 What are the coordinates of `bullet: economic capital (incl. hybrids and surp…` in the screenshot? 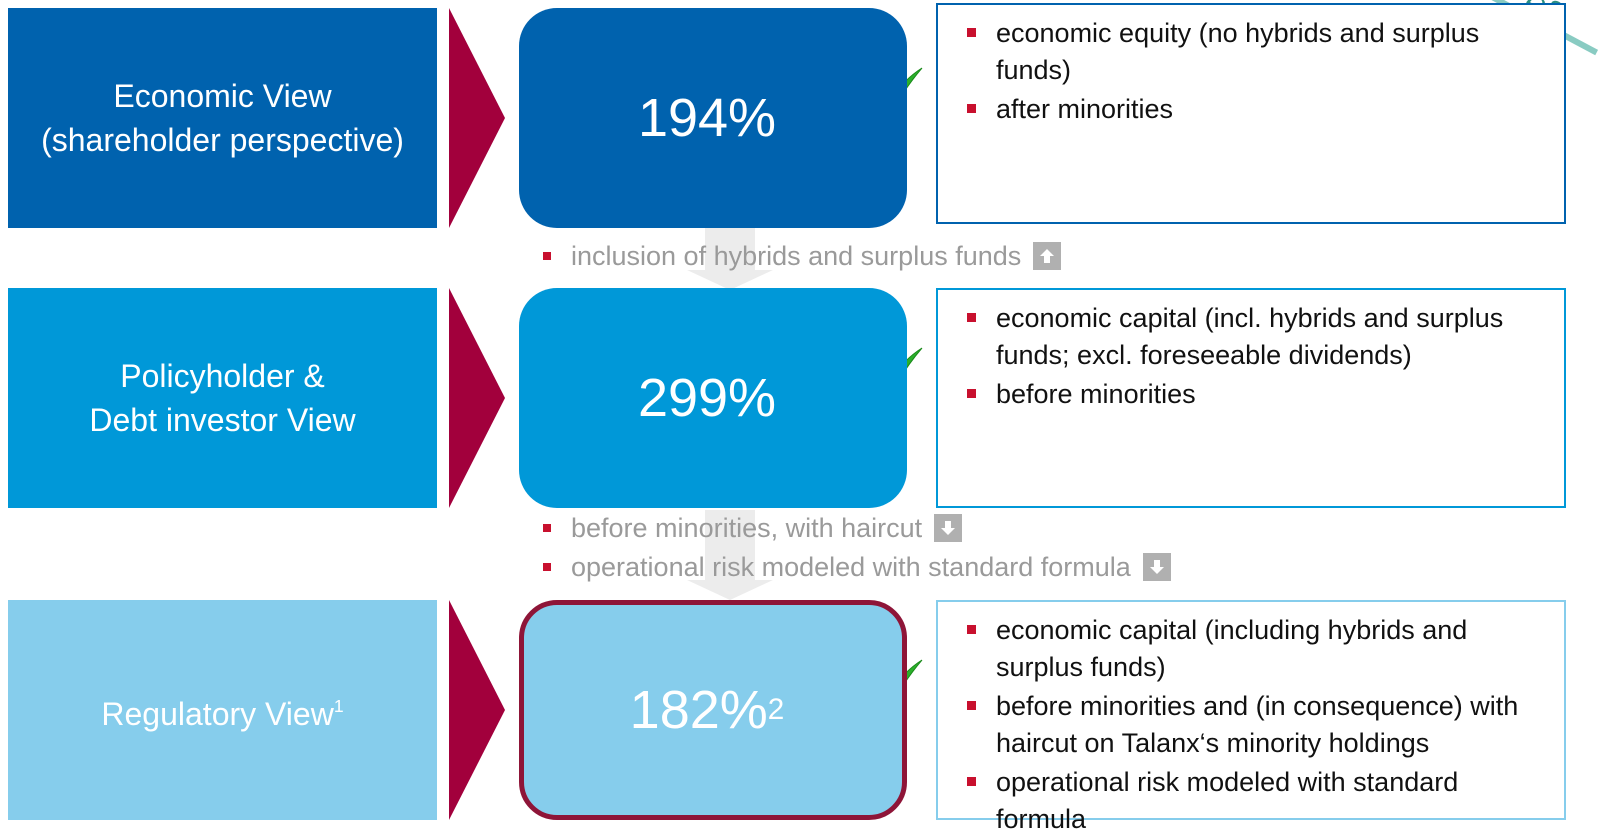 It's located at (1255, 337).